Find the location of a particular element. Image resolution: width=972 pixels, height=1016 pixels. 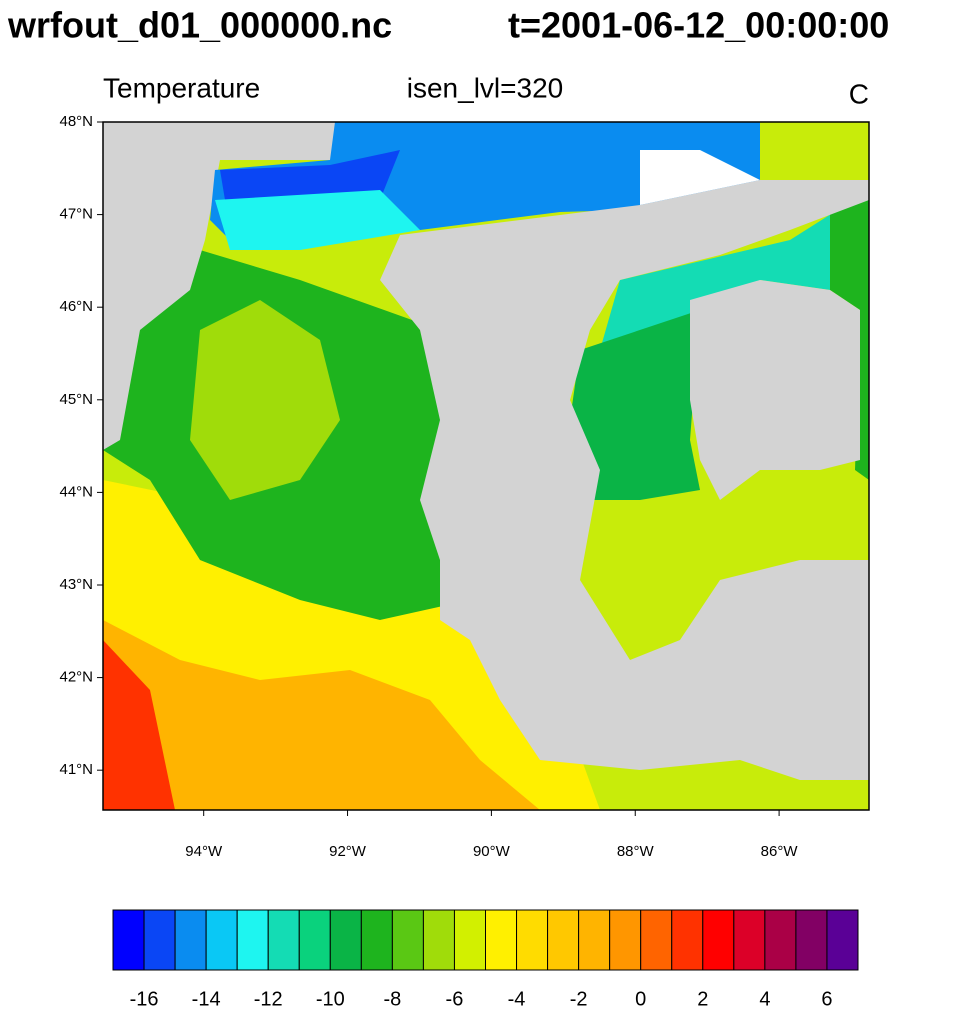

time-title: t=2001-06-12_00:00:00 is located at coordinates (698, 25).